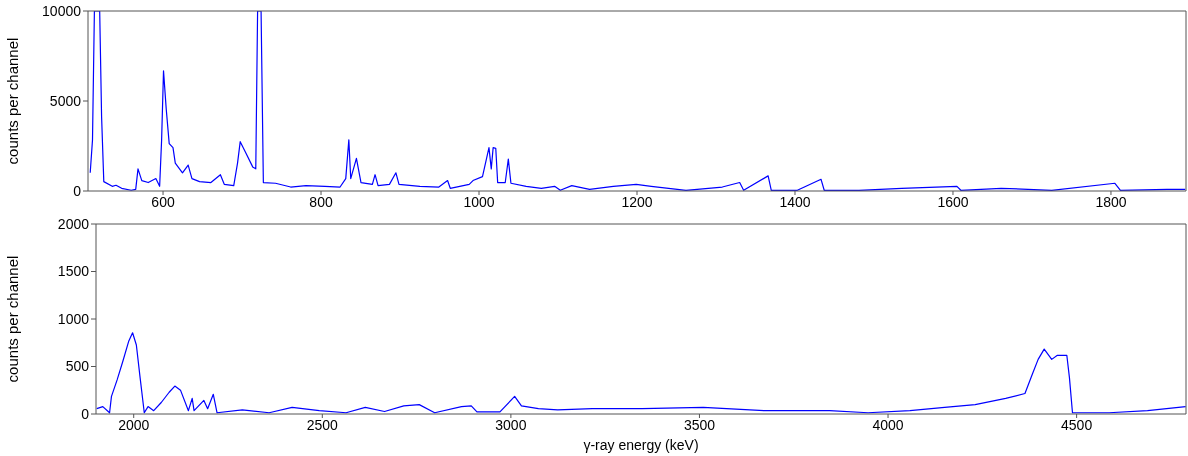 Image resolution: width=1188 pixels, height=456 pixels. What do you see at coordinates (699, 424) in the screenshot?
I see `x-tick-label: 3500` at bounding box center [699, 424].